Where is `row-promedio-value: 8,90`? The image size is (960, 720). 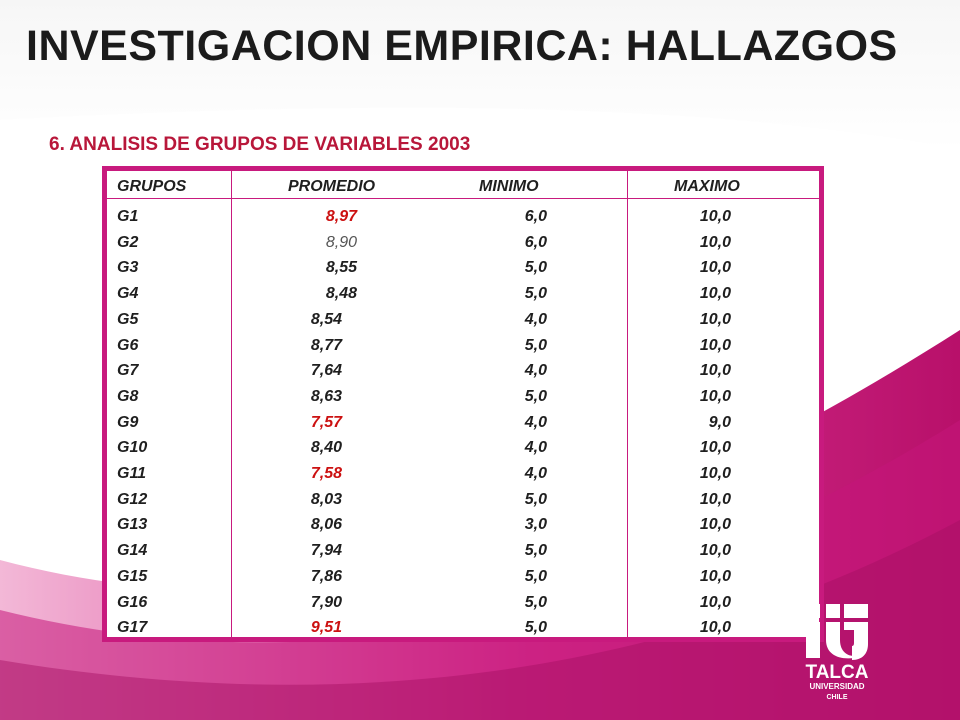 row-promedio-value: 8,90 is located at coordinates (341, 242).